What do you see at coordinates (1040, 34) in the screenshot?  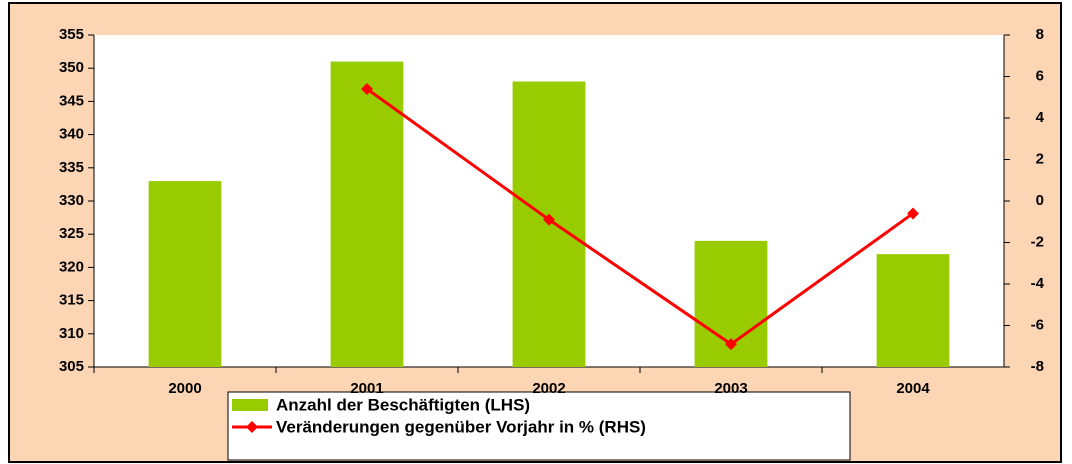 I see `y2-tick-label: 8` at bounding box center [1040, 34].